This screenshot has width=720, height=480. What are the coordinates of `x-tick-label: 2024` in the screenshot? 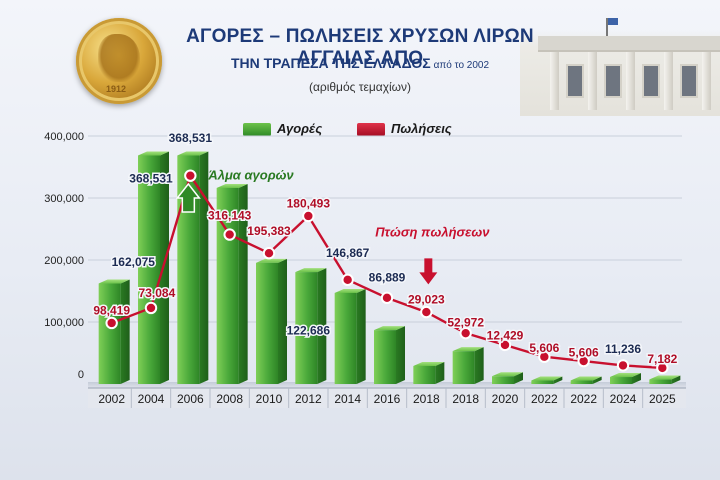 It's located at (623, 399).